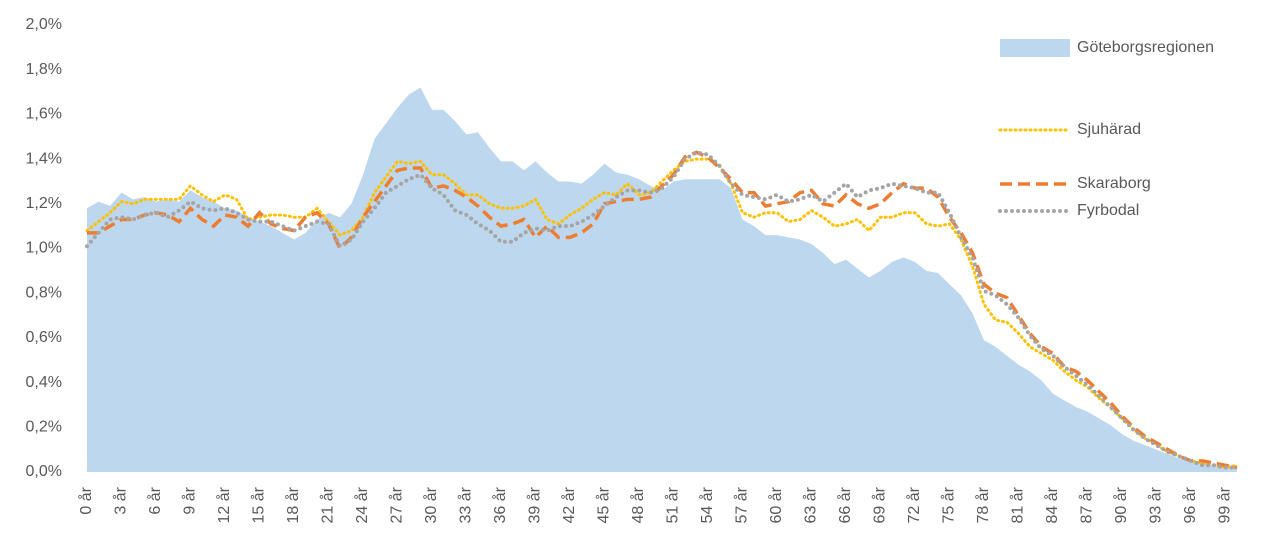  I want to click on y-tick-label: 0,4%, so click(44, 382).